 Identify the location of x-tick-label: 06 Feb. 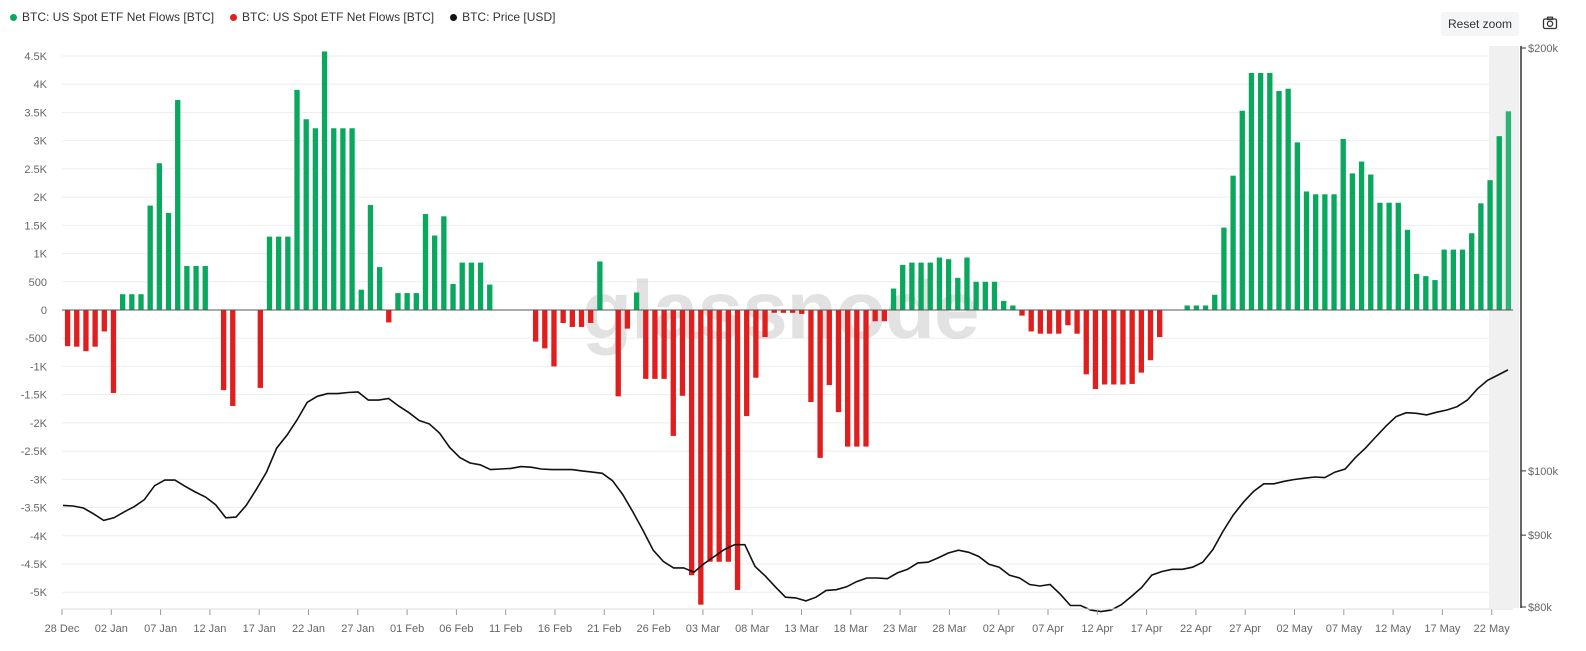
(456, 629).